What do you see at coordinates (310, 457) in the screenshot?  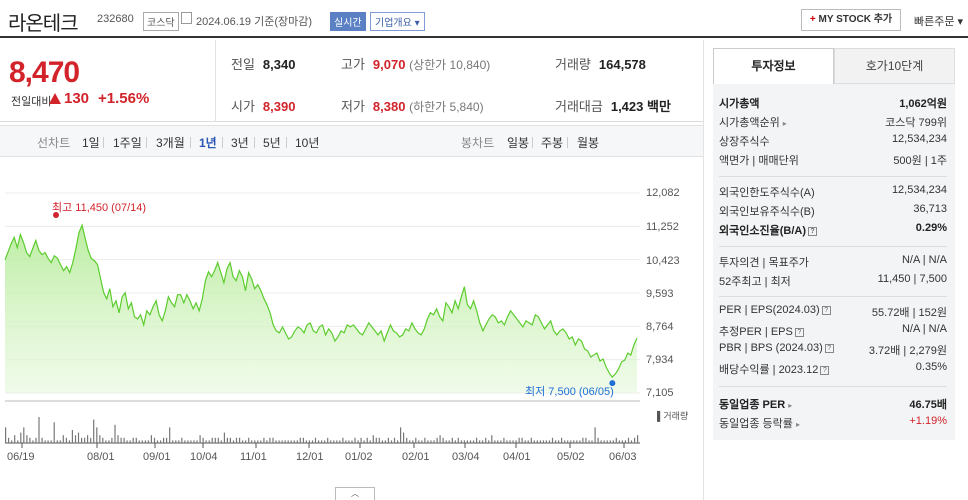 I see `x-tick-label: 12/01` at bounding box center [310, 457].